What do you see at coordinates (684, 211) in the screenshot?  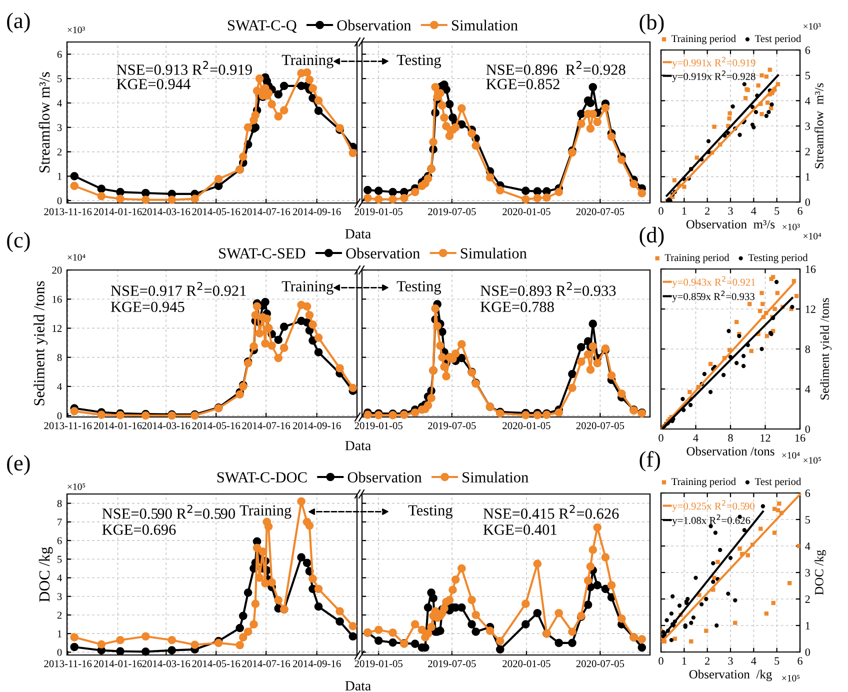 I see `x-tick-label: 1` at bounding box center [684, 211].